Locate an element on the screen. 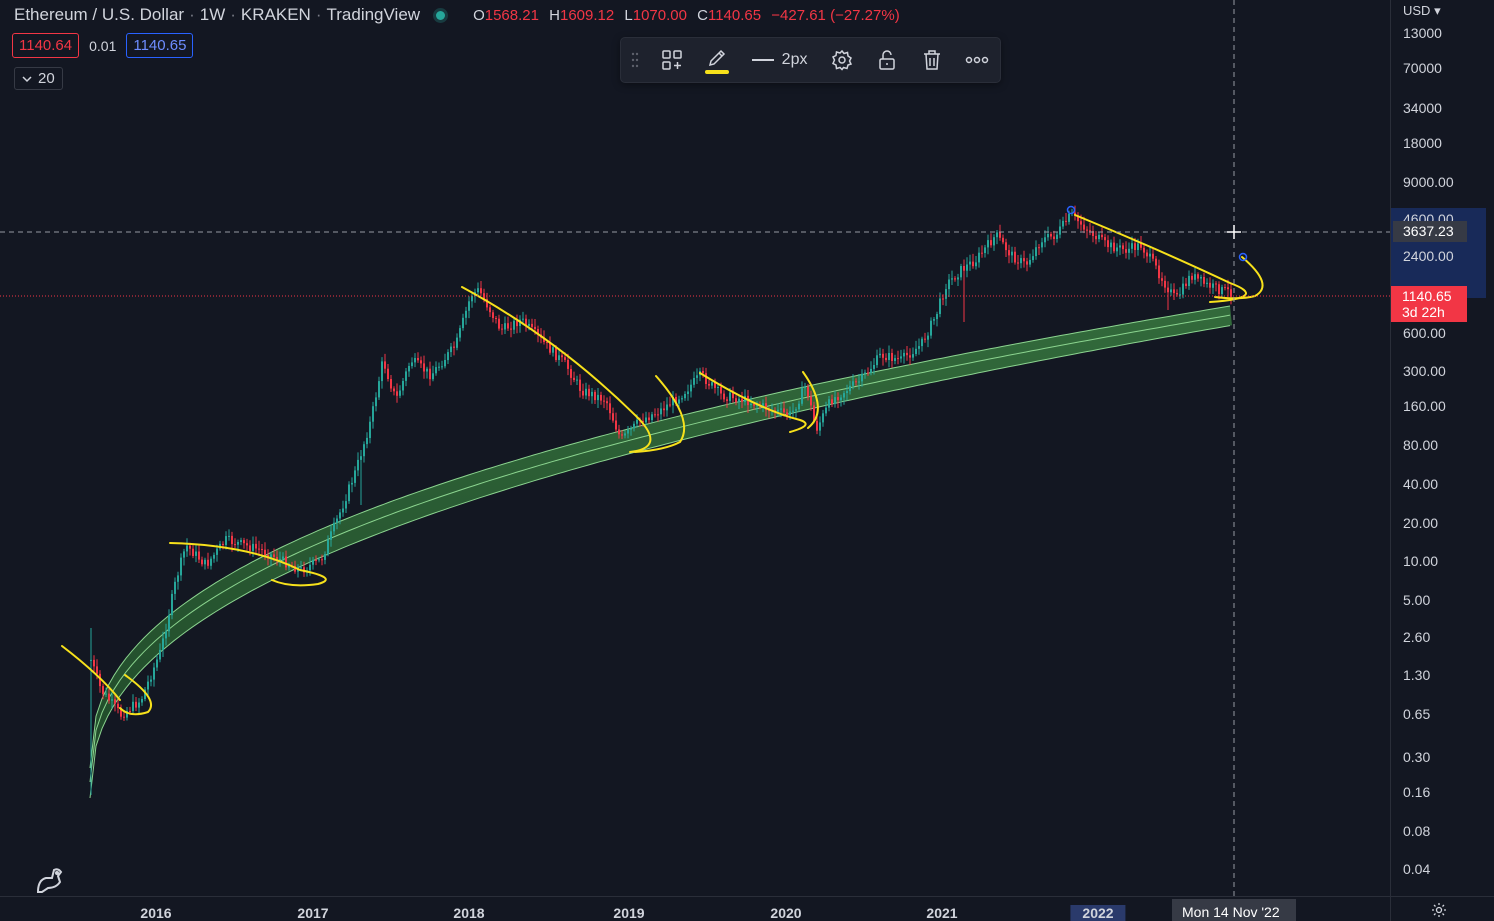  pen-icon is located at coordinates (716, 57).